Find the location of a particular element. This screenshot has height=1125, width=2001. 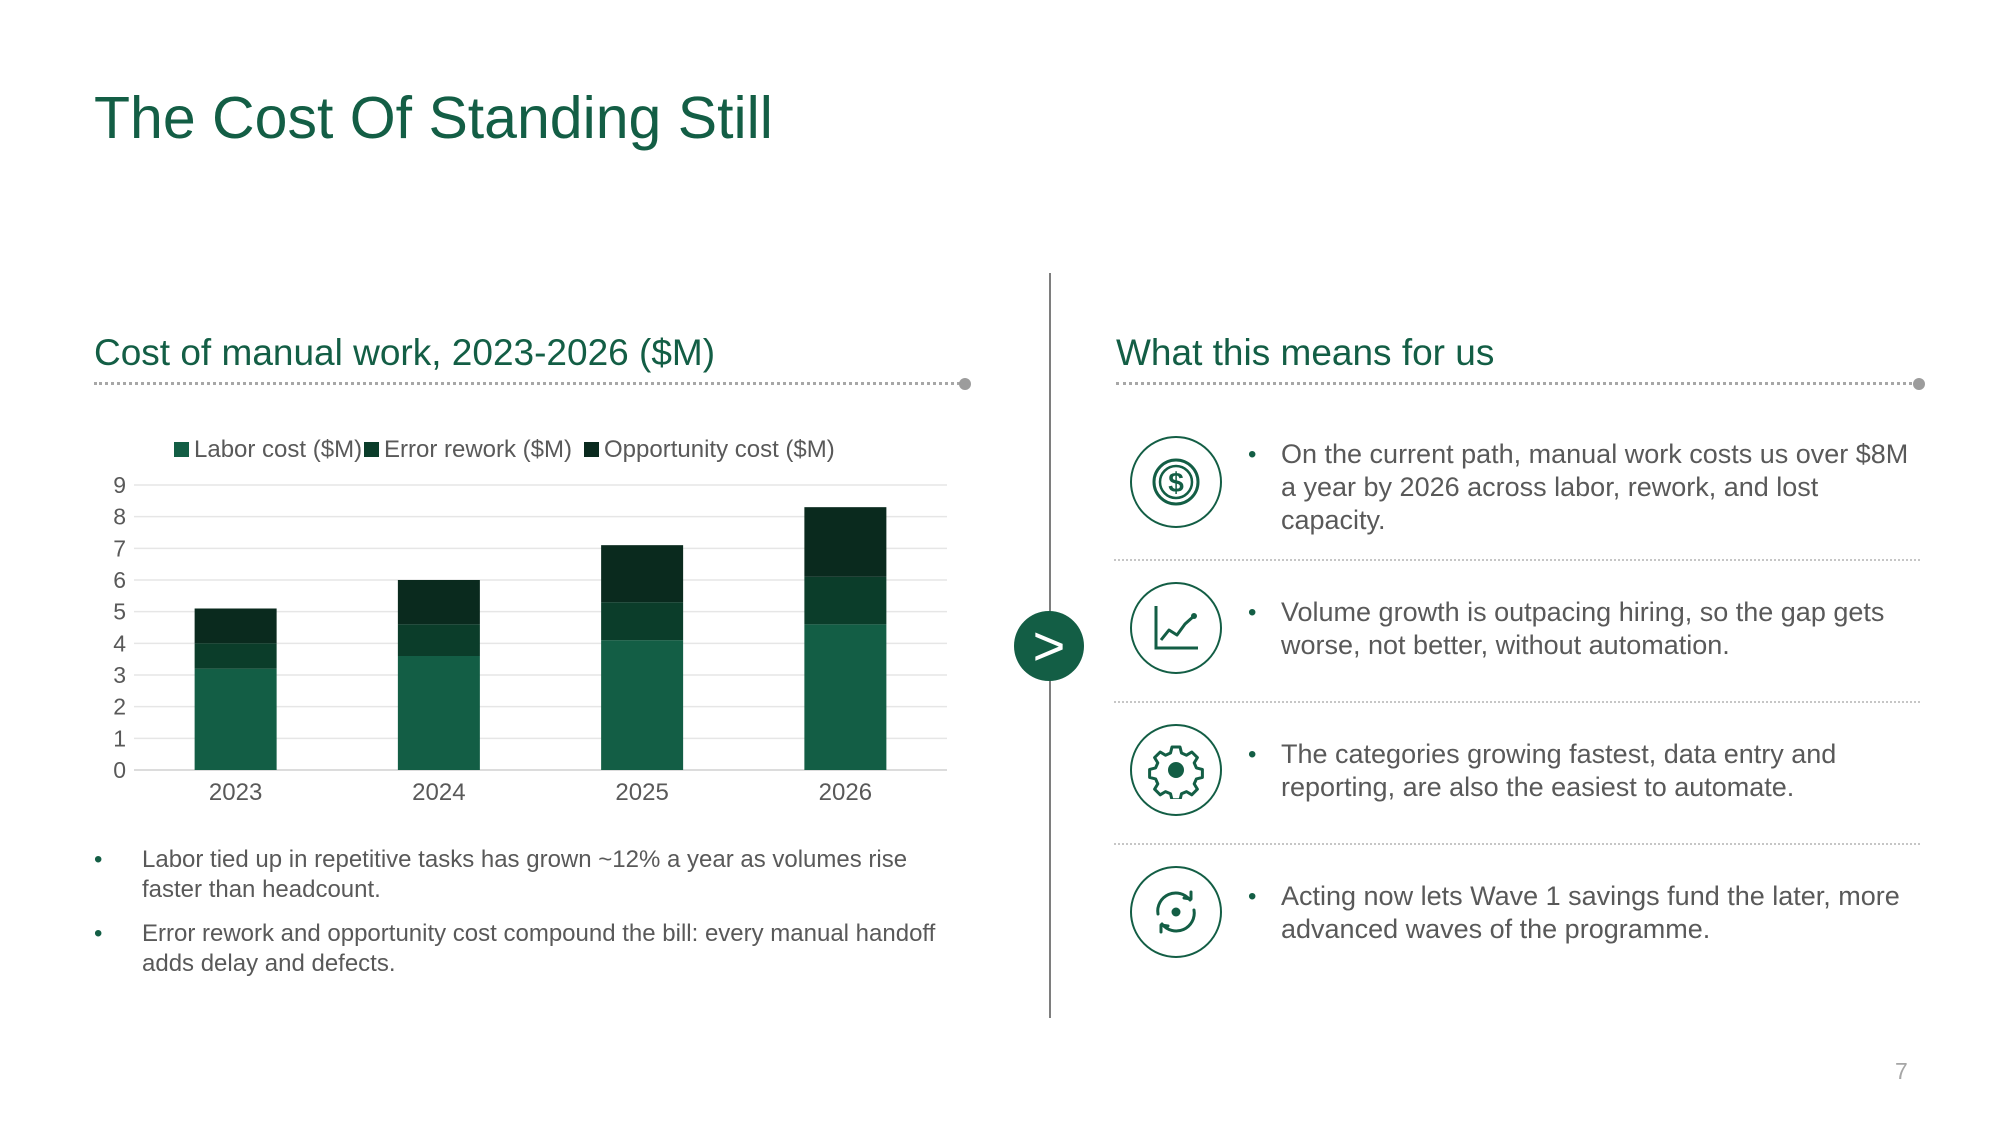

y-axis-ticks: 0 1 2 3 4 5 6 7 8 9 is located at coordinates (119, 627).